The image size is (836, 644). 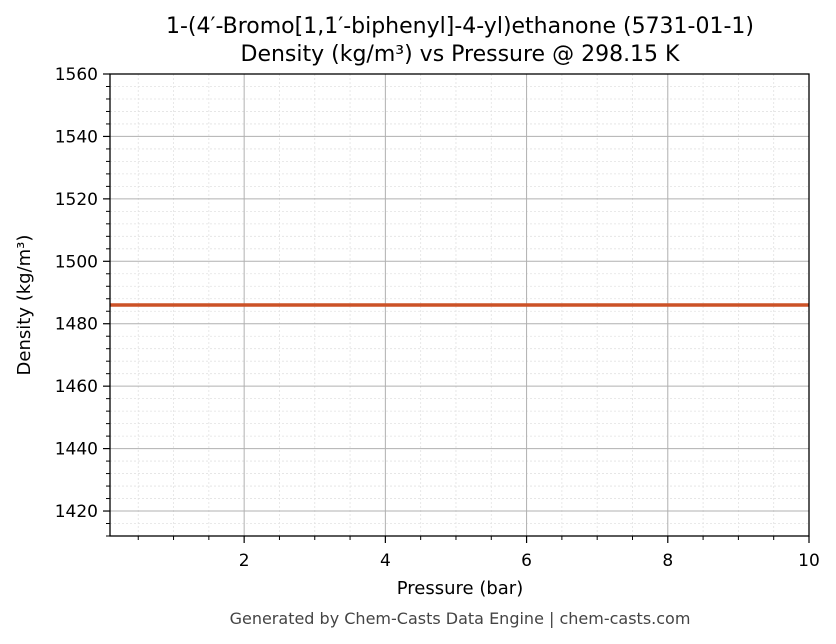 What do you see at coordinates (385, 561) in the screenshot?
I see `x-tick-label: 4` at bounding box center [385, 561].